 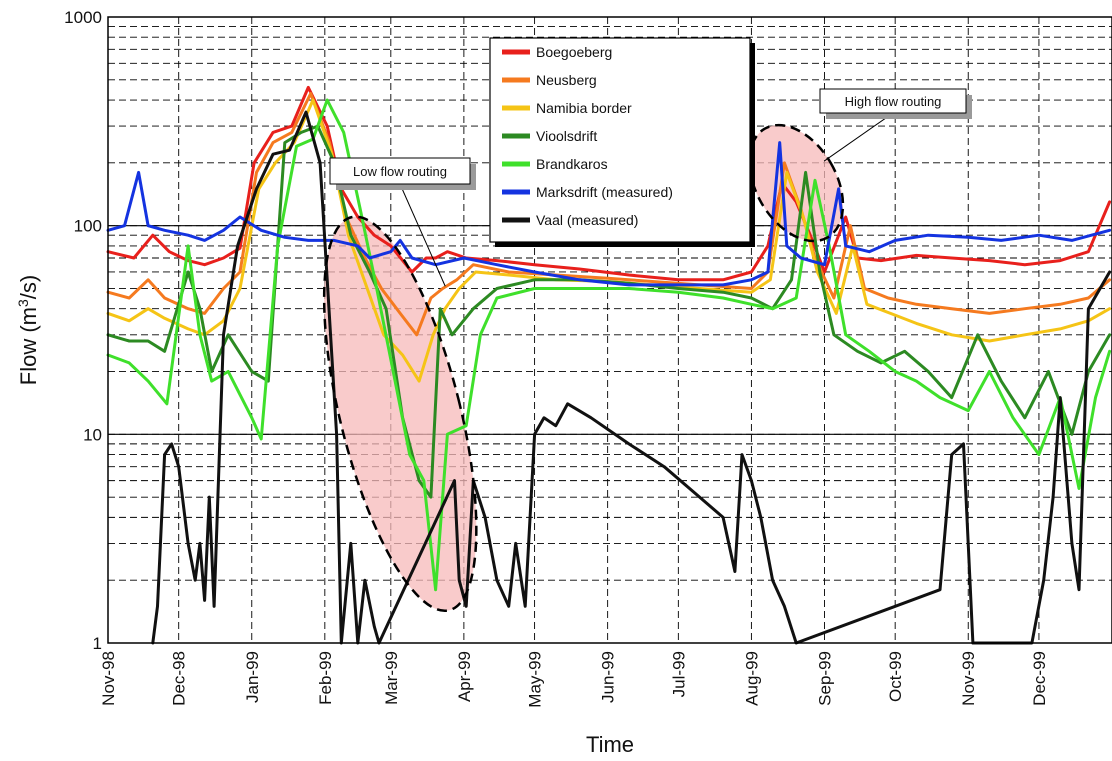 What do you see at coordinates (97, 643) in the screenshot?
I see `y-tick-label: 1` at bounding box center [97, 643].